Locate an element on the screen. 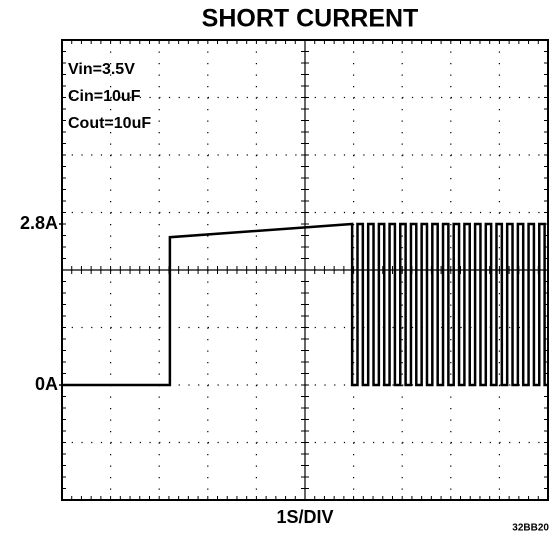 This screenshot has height=540, width=556. x-axis-label: 1S/DIV is located at coordinates (304, 517).